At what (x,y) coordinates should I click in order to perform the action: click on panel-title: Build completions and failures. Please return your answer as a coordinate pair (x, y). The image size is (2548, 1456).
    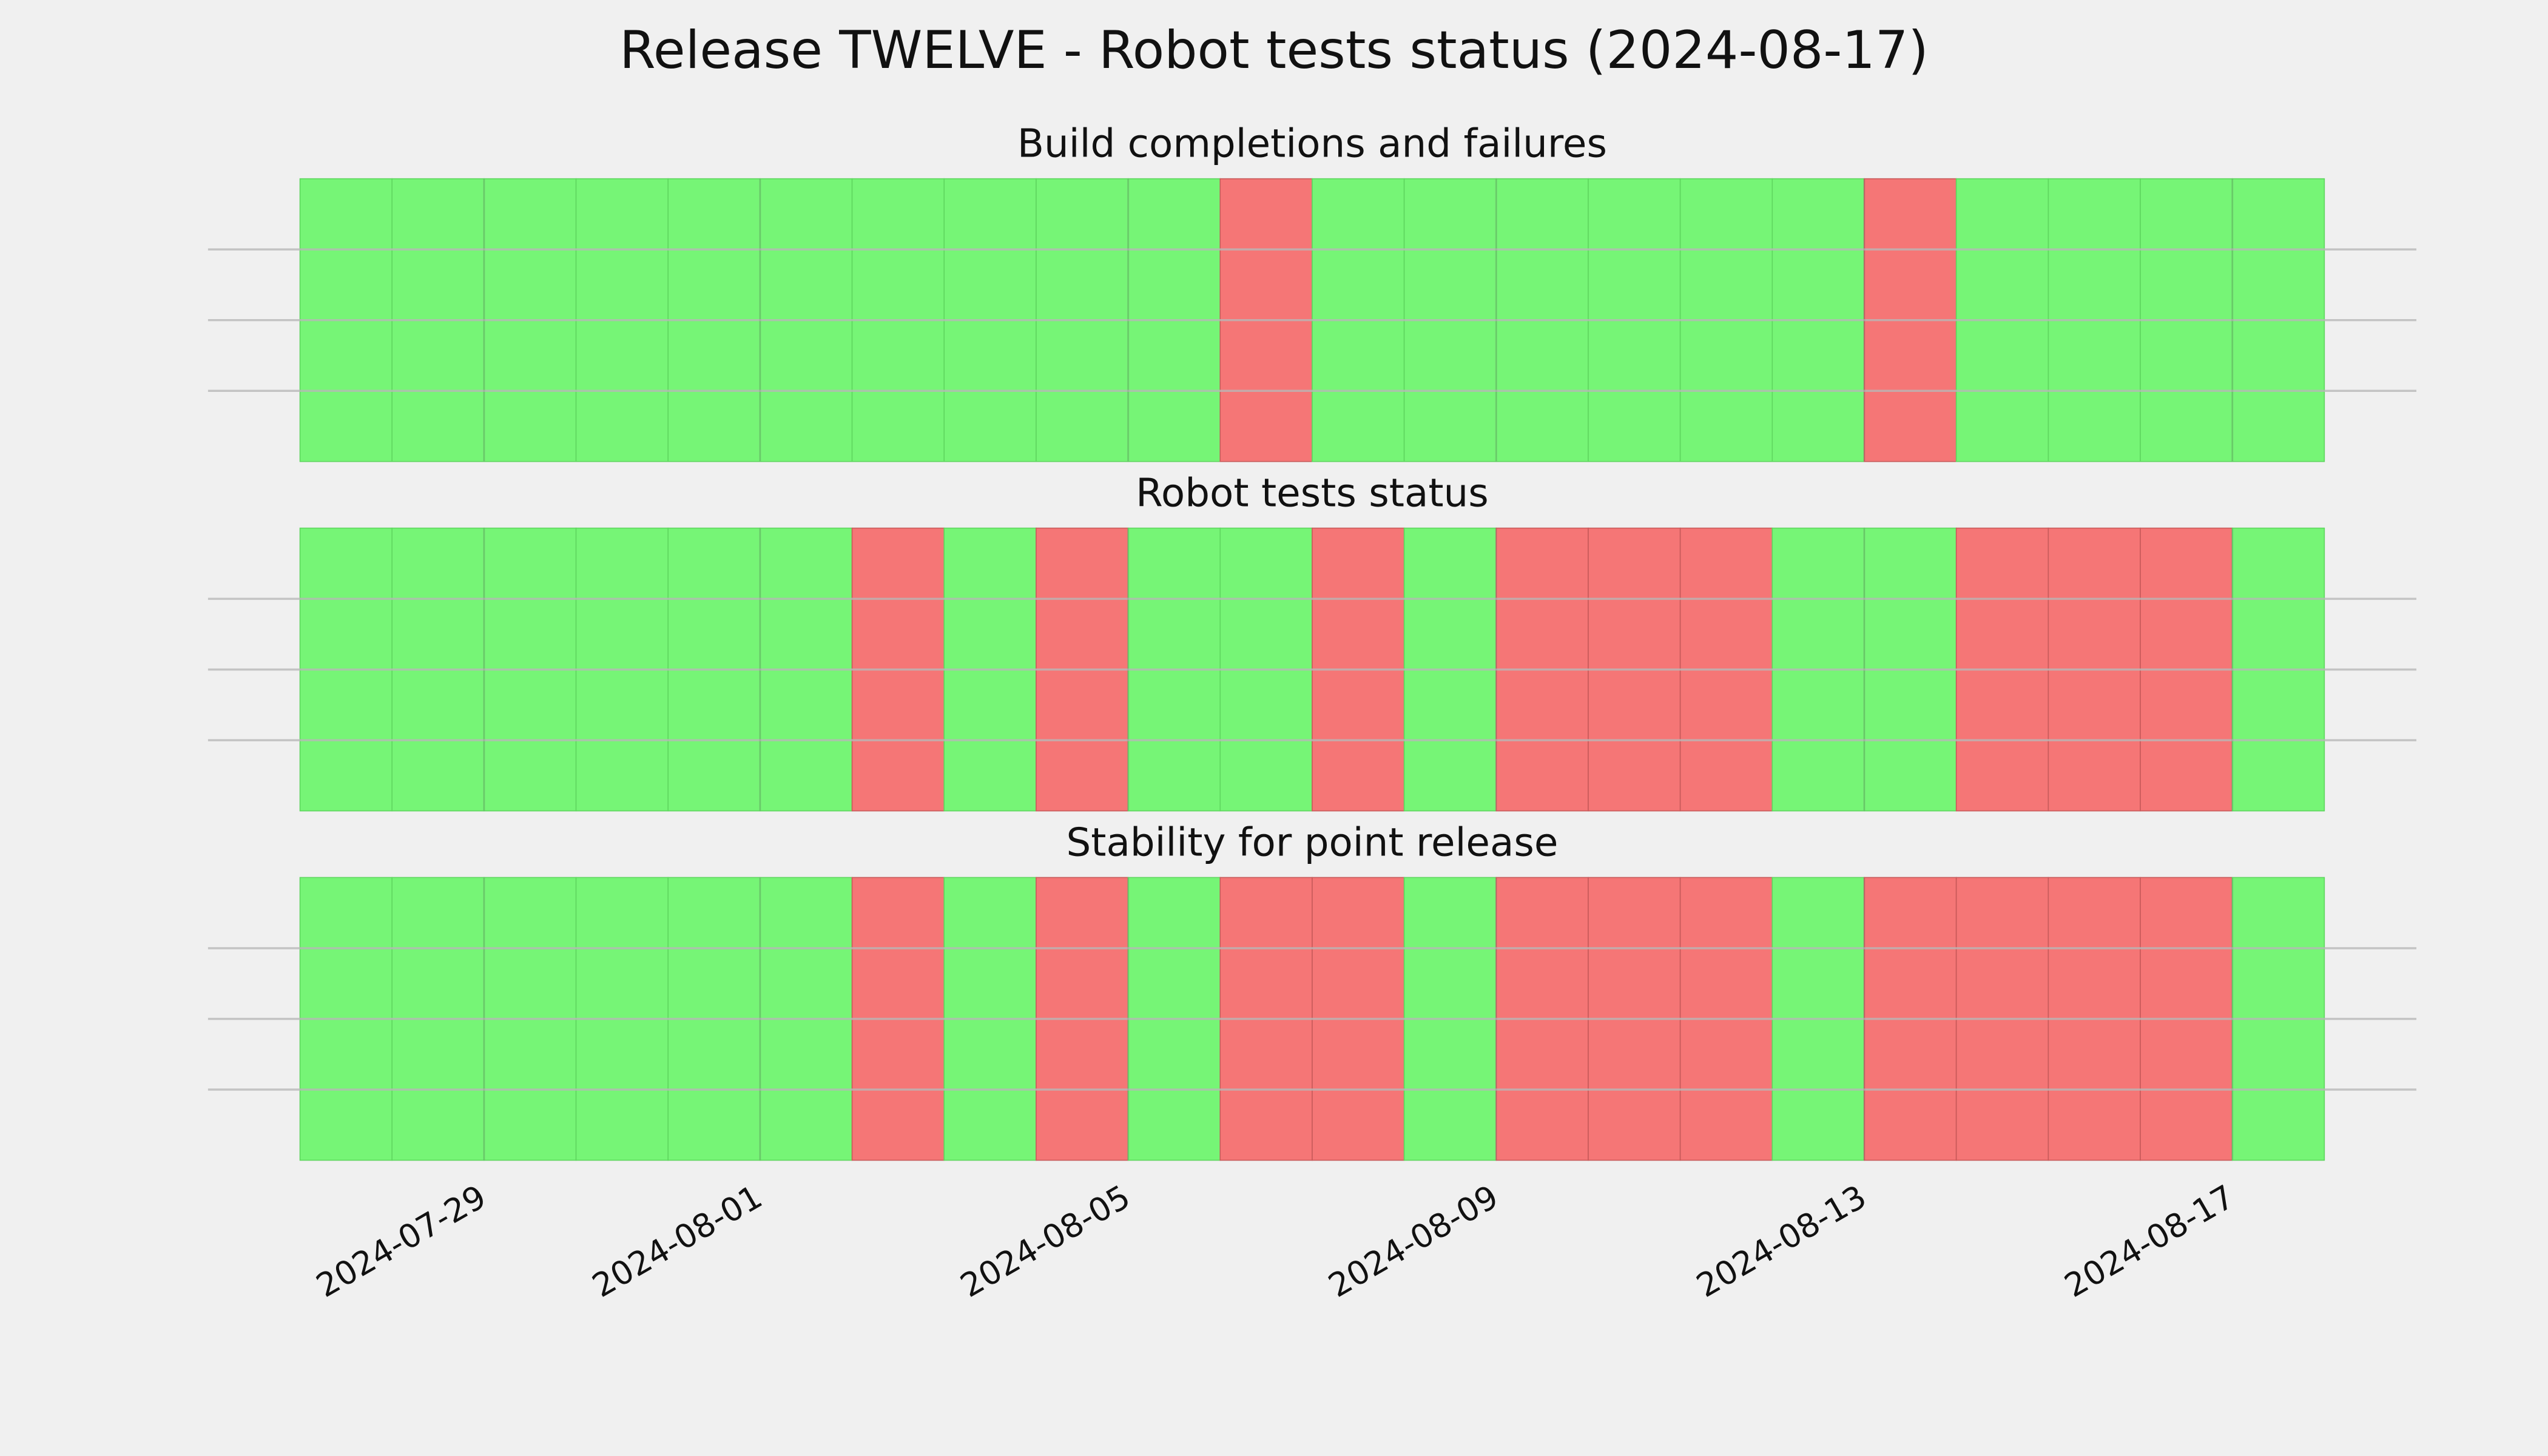
    Looking at the image, I should click on (1312, 144).